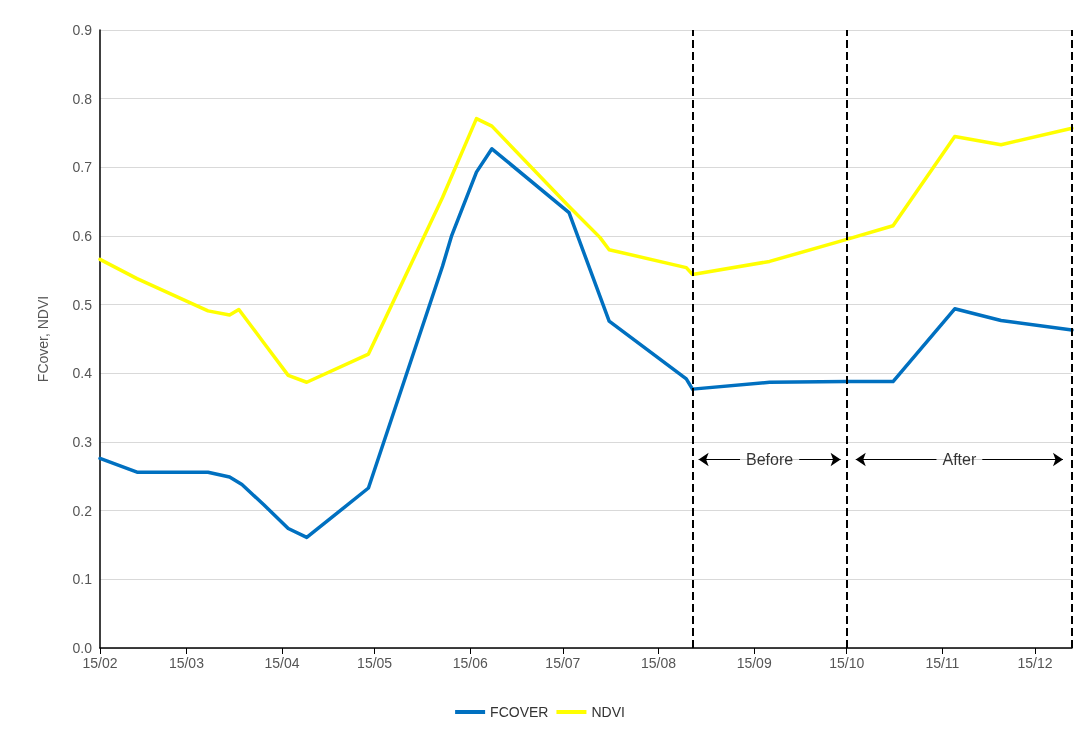 The image size is (1080, 734). I want to click on x-tick-label: 15/09, so click(754, 663).